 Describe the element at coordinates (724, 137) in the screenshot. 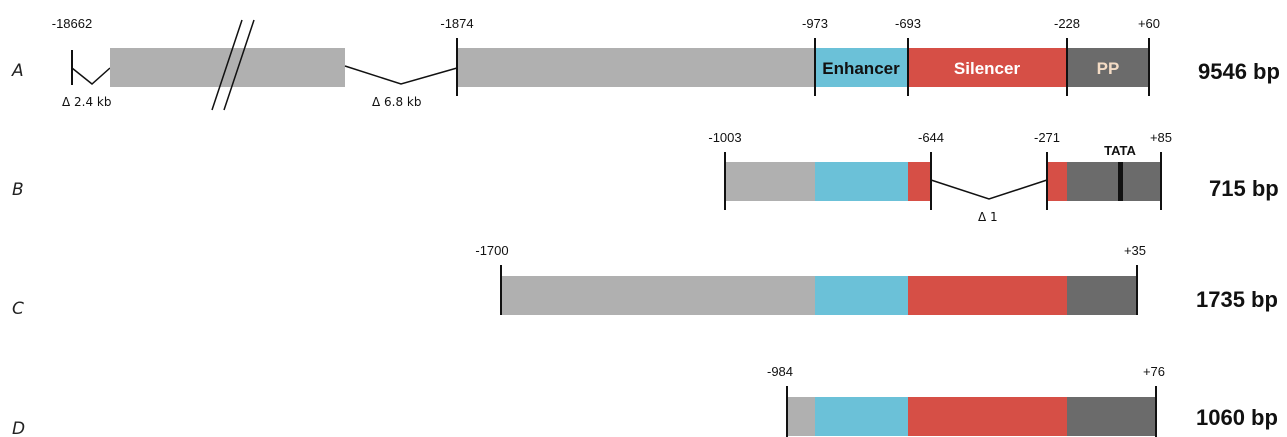

I see `position-label-b-1003: -1003` at that location.